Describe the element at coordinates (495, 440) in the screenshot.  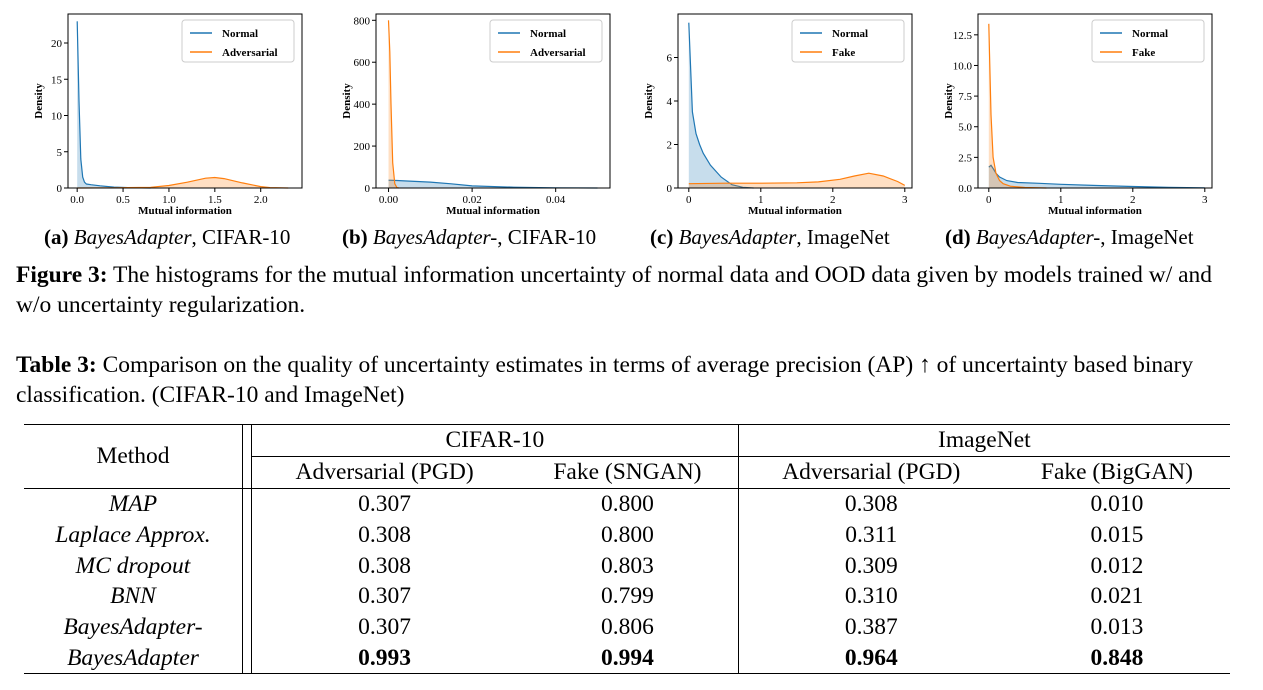
I see `group-header-cifar: CIFAR-10` at that location.